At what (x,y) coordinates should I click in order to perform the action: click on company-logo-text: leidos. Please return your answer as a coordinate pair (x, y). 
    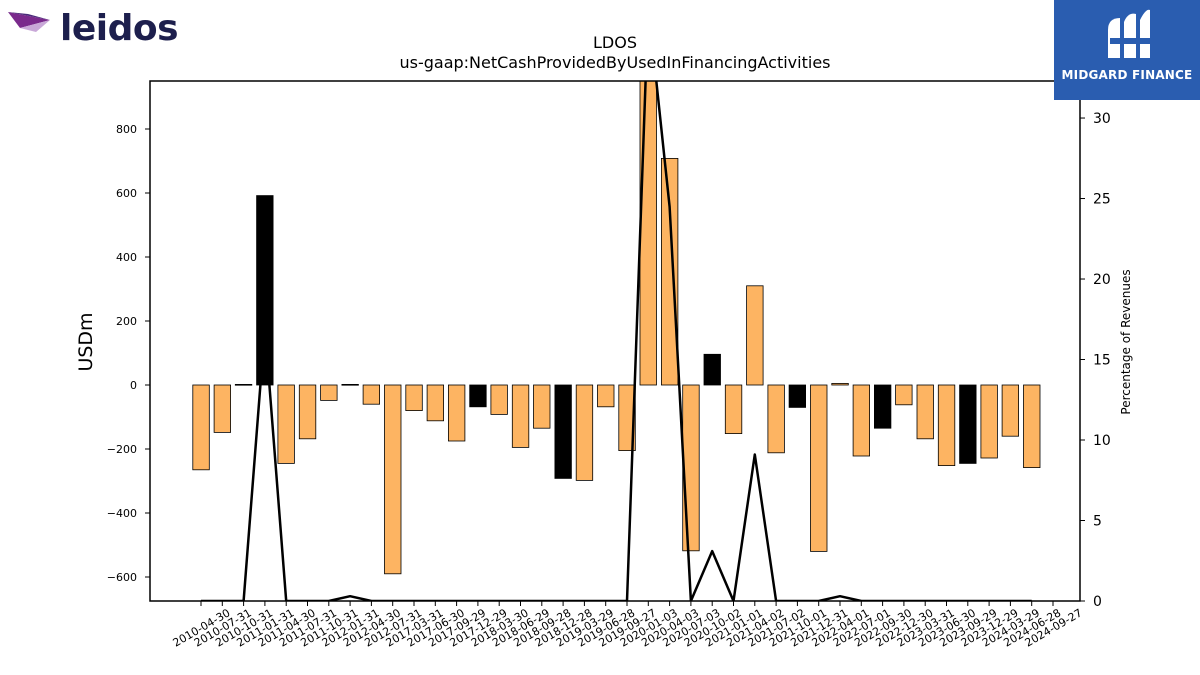
    Looking at the image, I should click on (119, 28).